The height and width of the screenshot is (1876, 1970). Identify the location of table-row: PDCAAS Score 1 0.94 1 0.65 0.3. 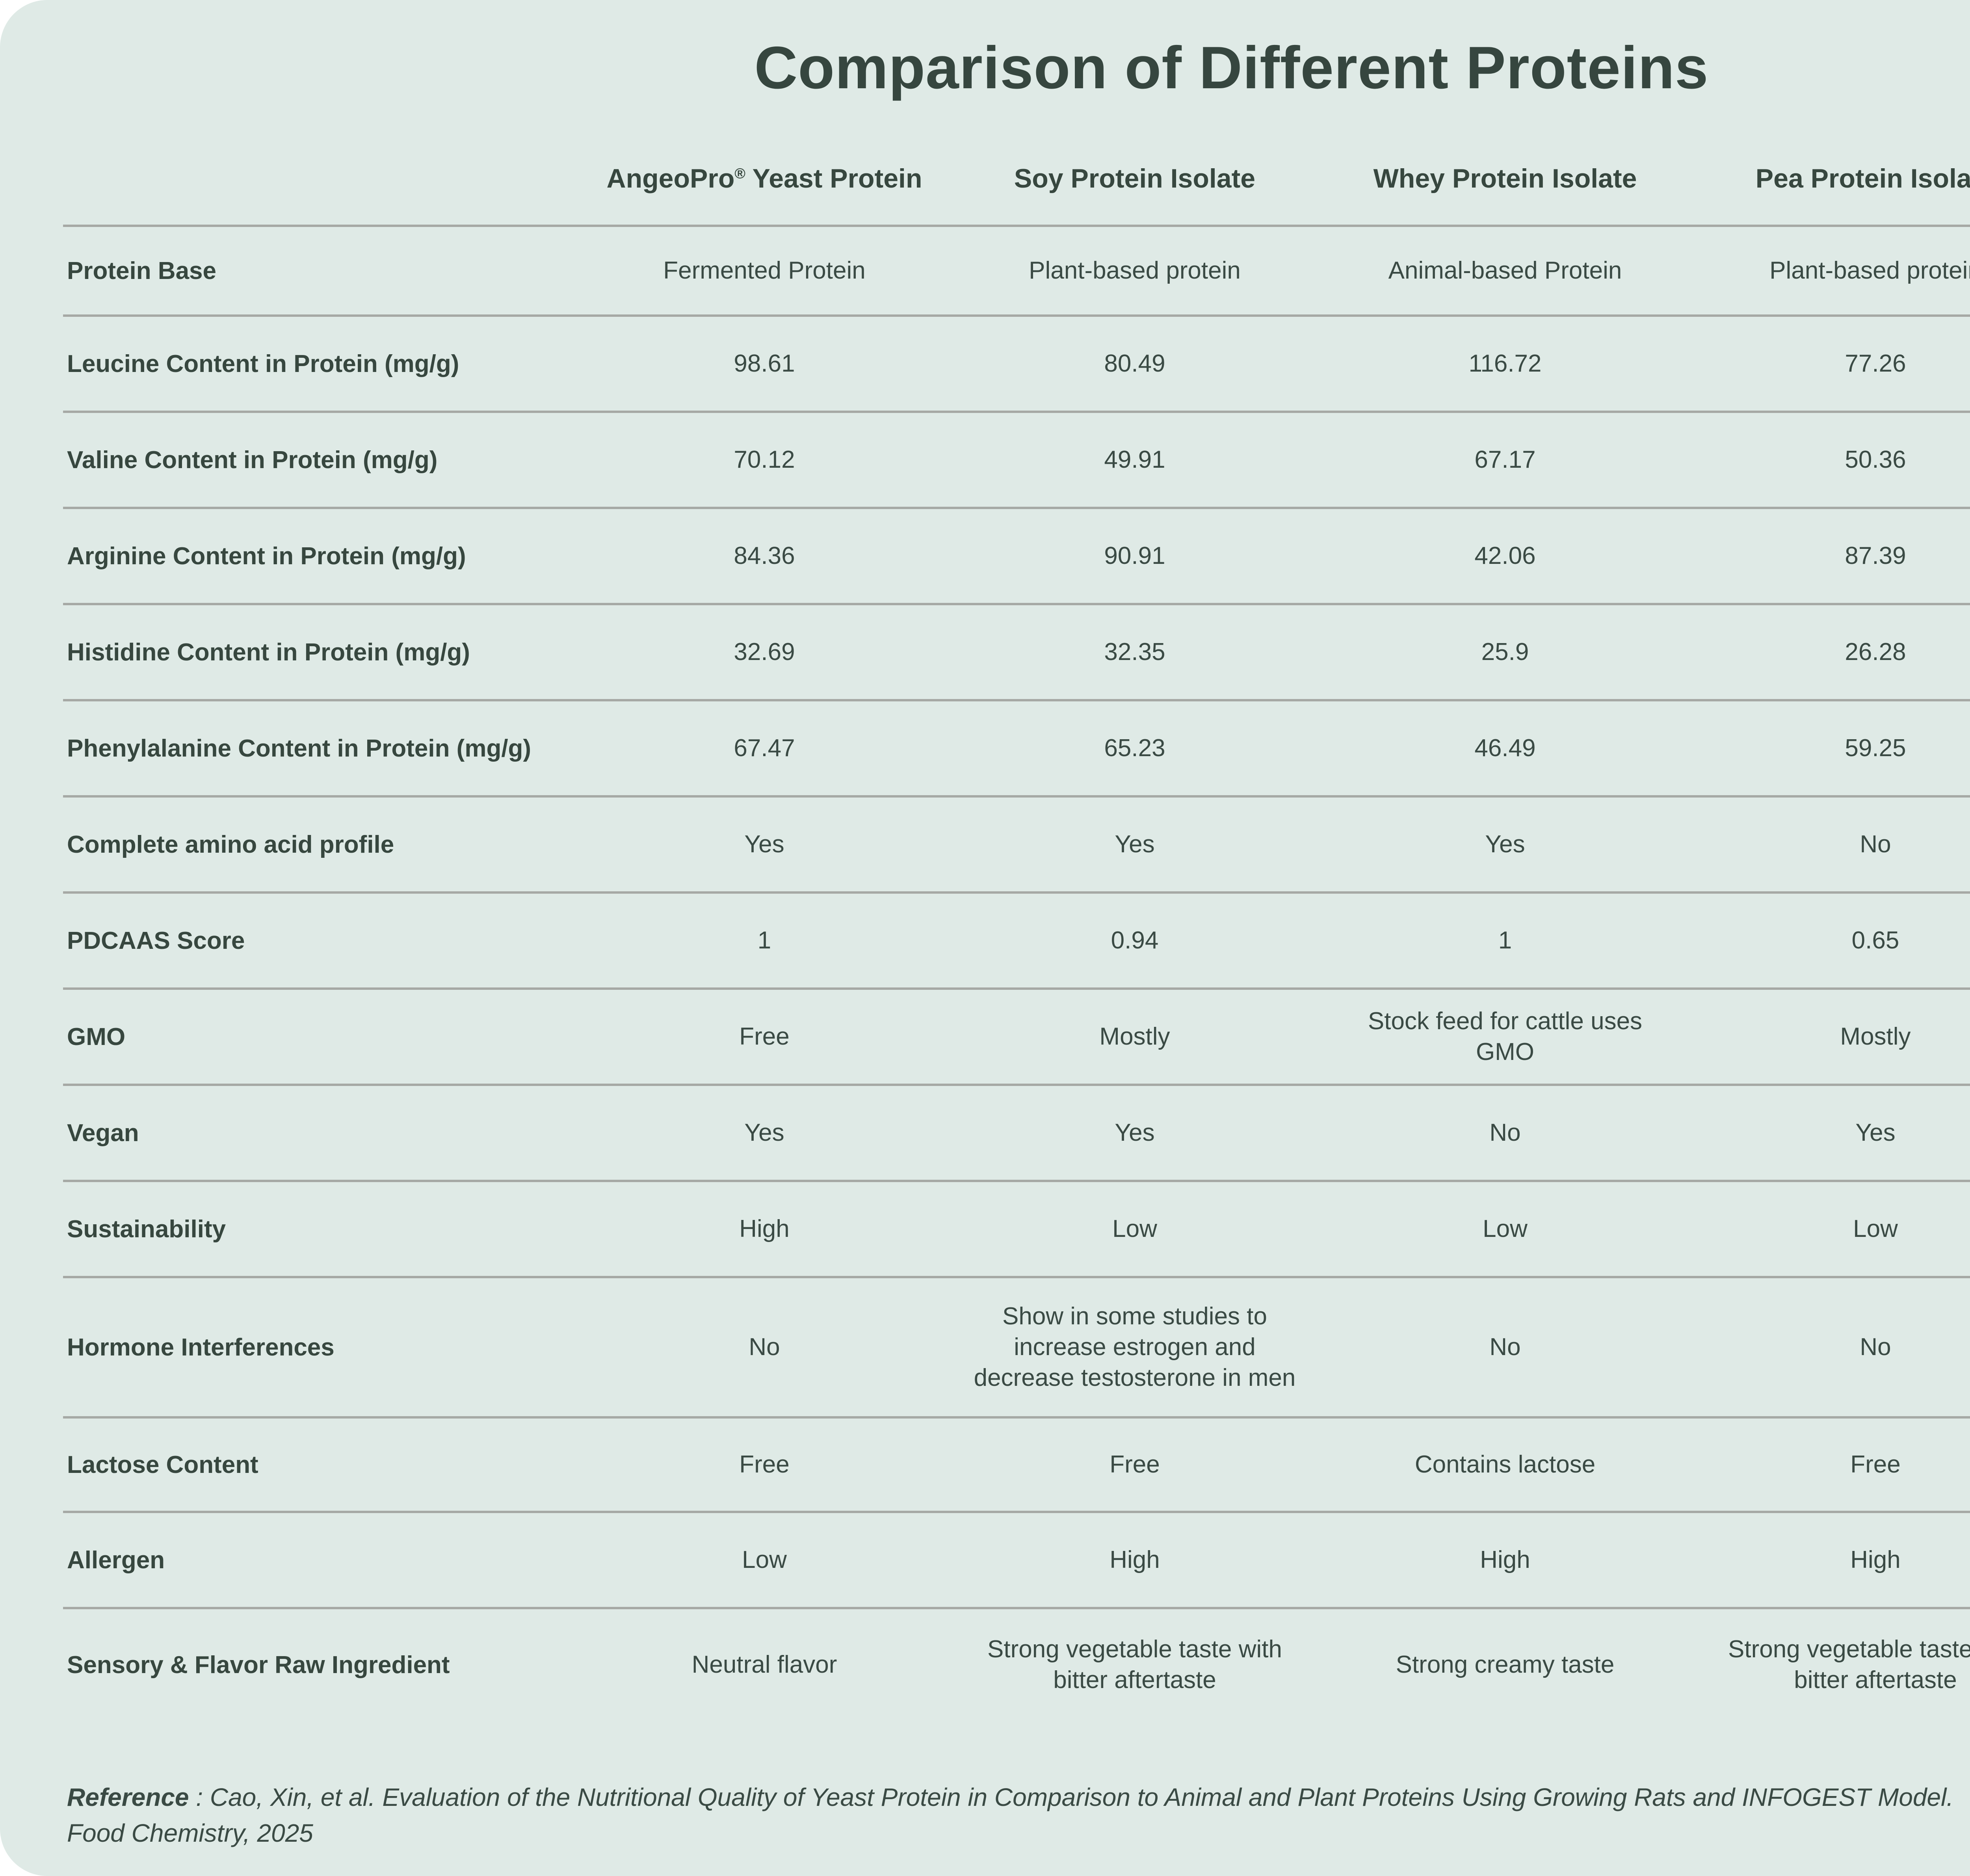
(1017, 941).